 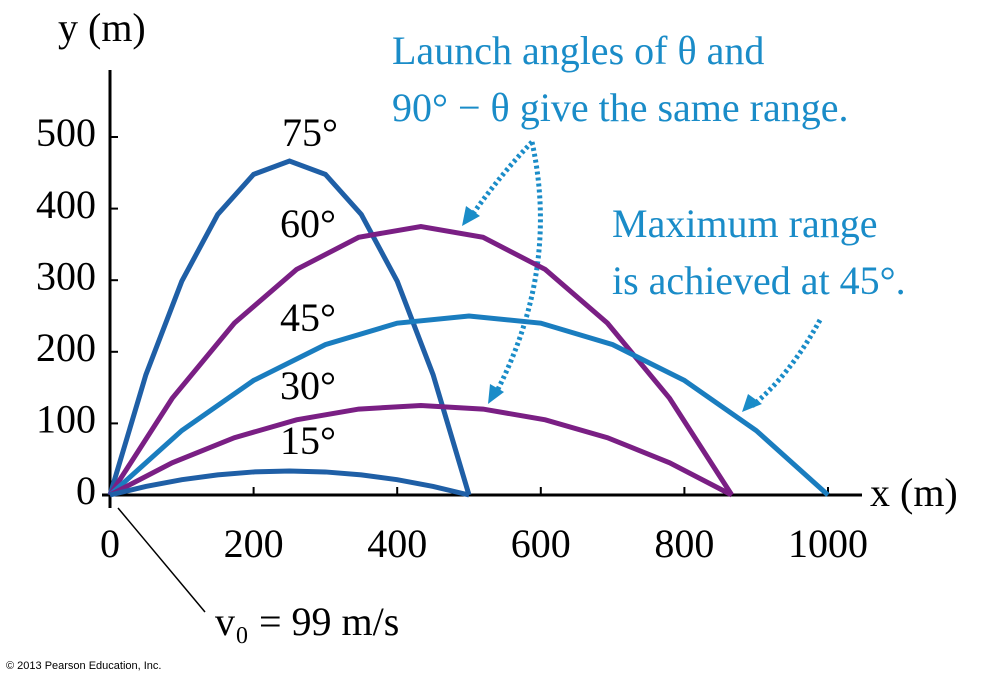 I want to click on annotation: 90° − θ give the same range., so click(x=620, y=107).